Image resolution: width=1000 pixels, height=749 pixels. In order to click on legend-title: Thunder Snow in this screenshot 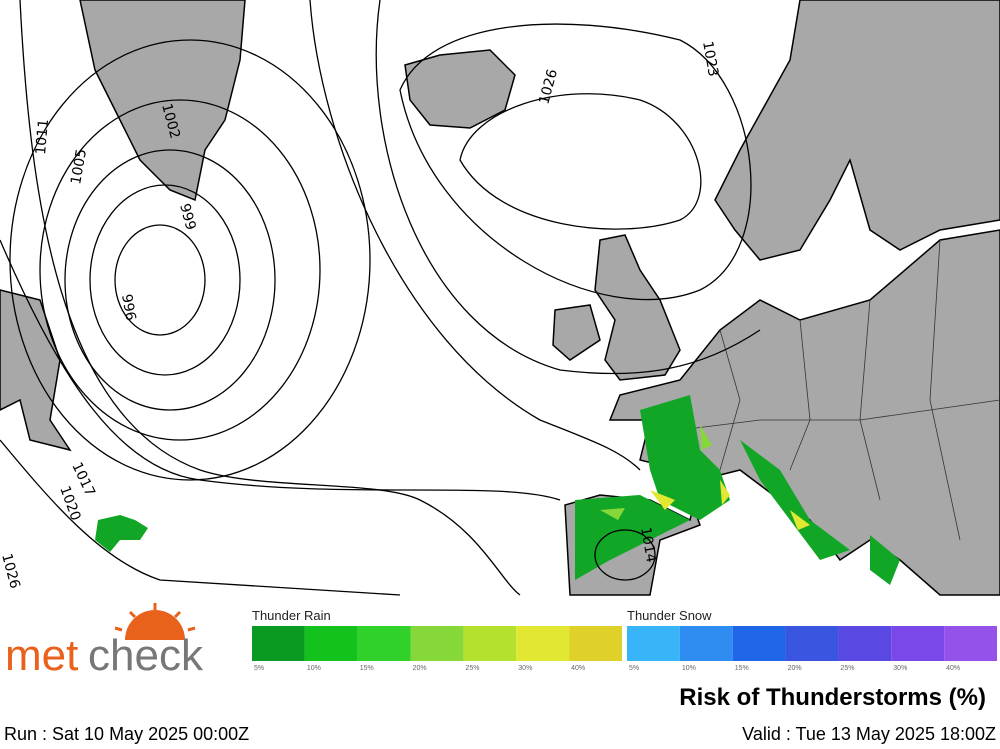, I will do `click(669, 615)`.